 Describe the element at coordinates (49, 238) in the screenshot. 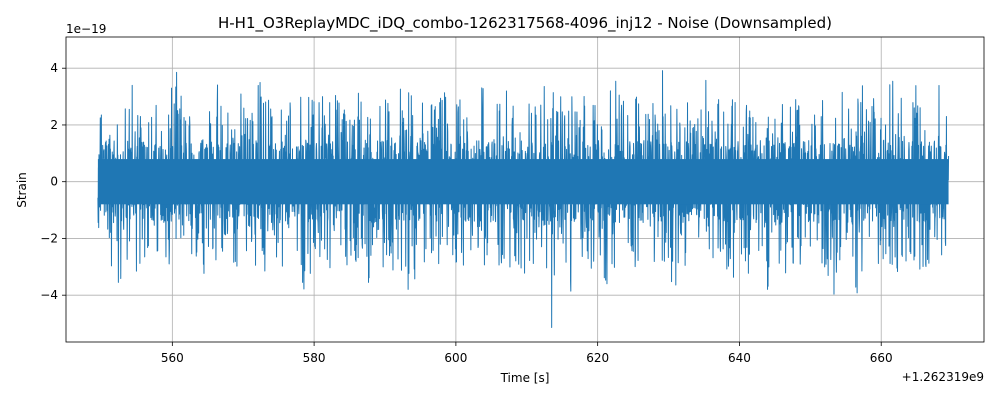

I see `y-tick-label: −2` at that location.